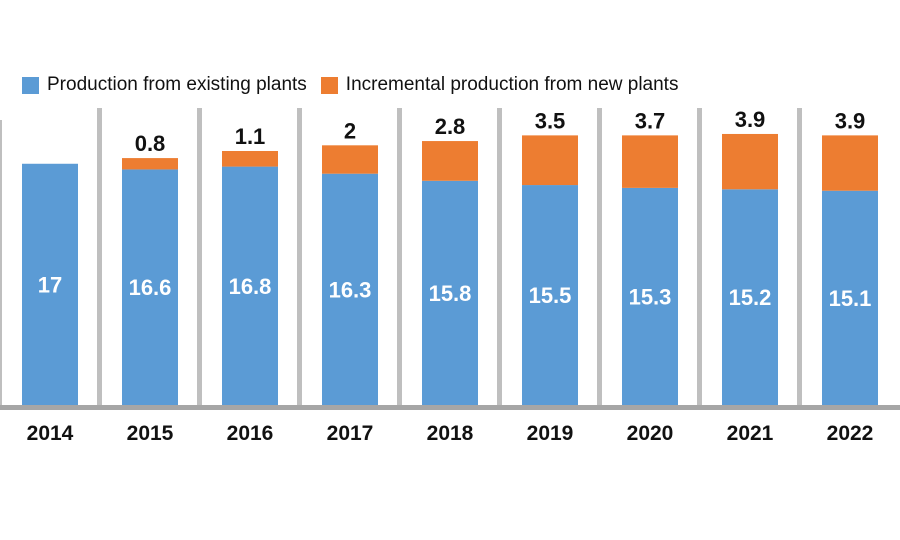  I want to click on bar-new-2019, so click(550, 160).